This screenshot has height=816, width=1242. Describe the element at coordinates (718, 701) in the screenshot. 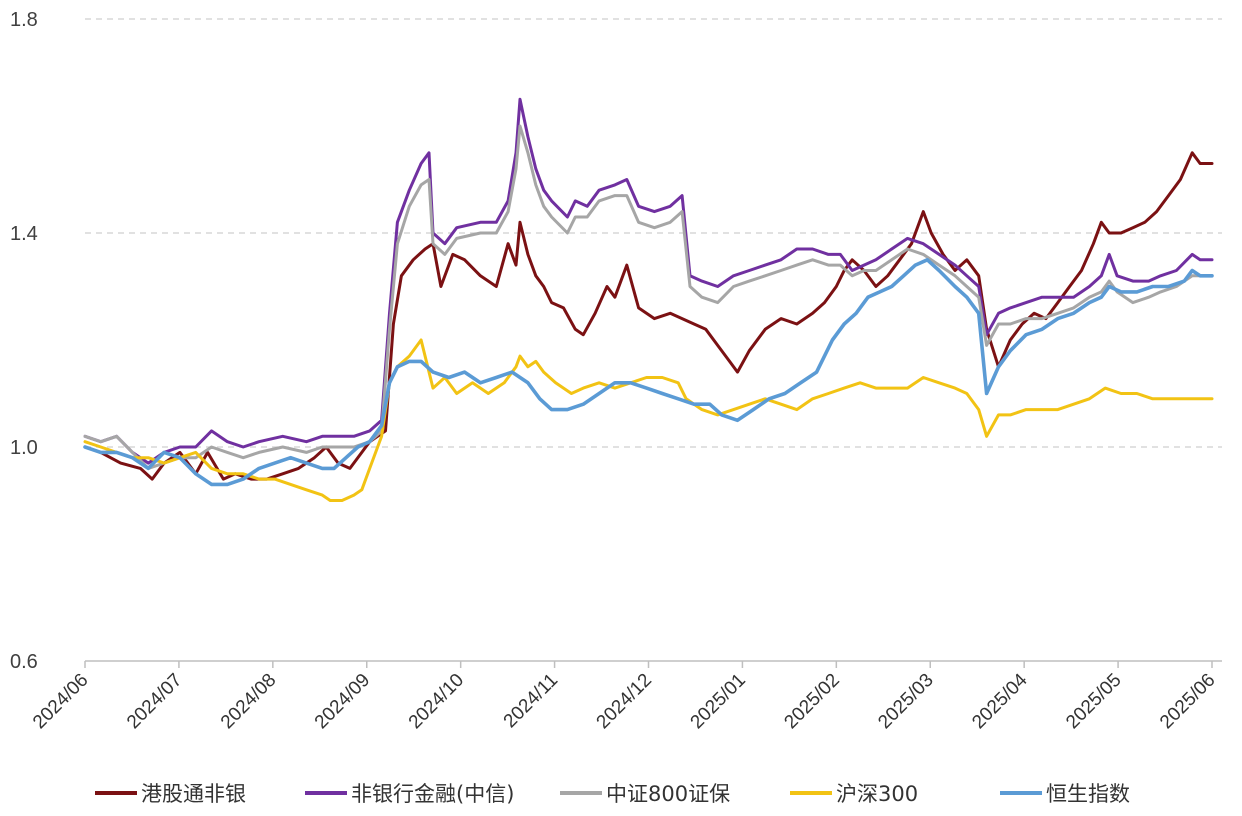

I see `x-tick-label: 2025/01` at that location.